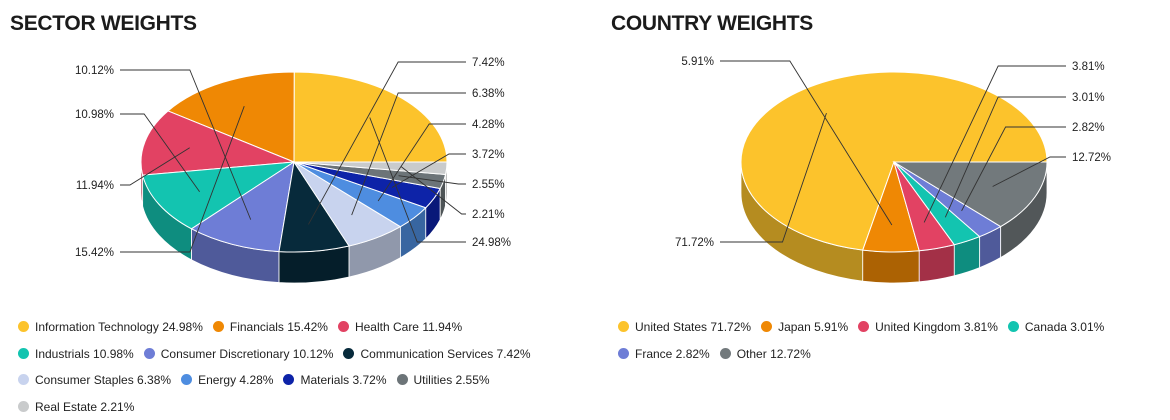  What do you see at coordinates (95, 186) in the screenshot?
I see `data-label-health-care: 11.94%` at bounding box center [95, 186].